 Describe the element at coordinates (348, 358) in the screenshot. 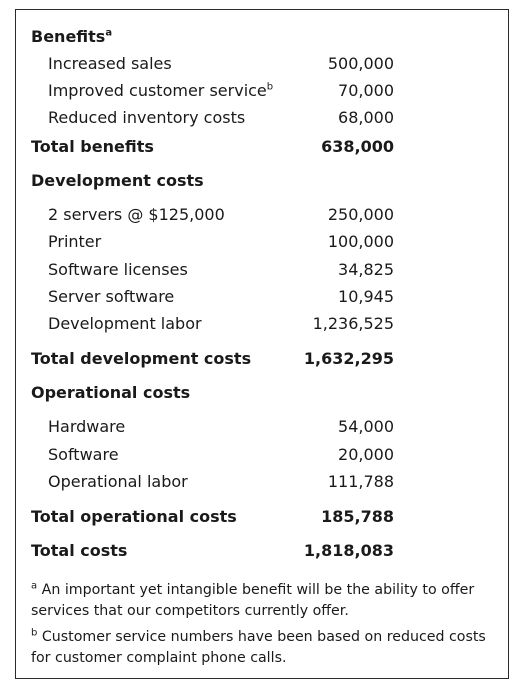

I see `total-development-value: 1,632,295` at that location.